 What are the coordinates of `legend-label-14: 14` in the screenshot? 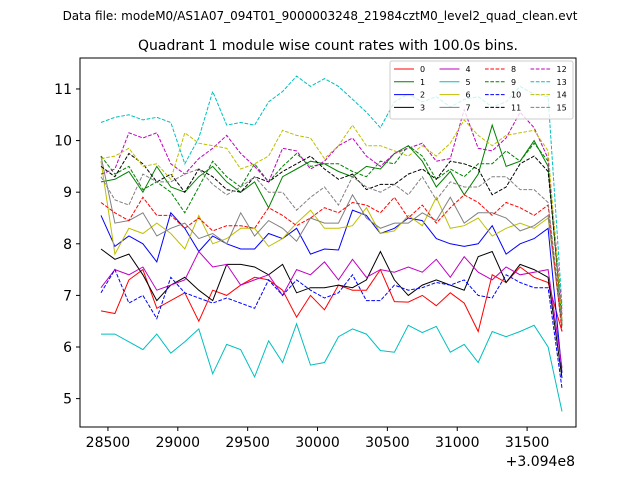 It's located at (562, 95).